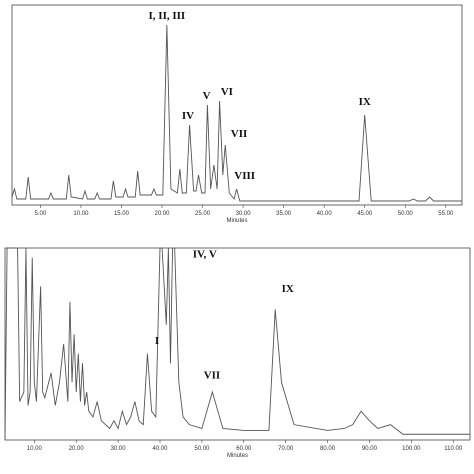 The width and height of the screenshot is (474, 474). I want to click on peak-label: IV, V, so click(205, 254).